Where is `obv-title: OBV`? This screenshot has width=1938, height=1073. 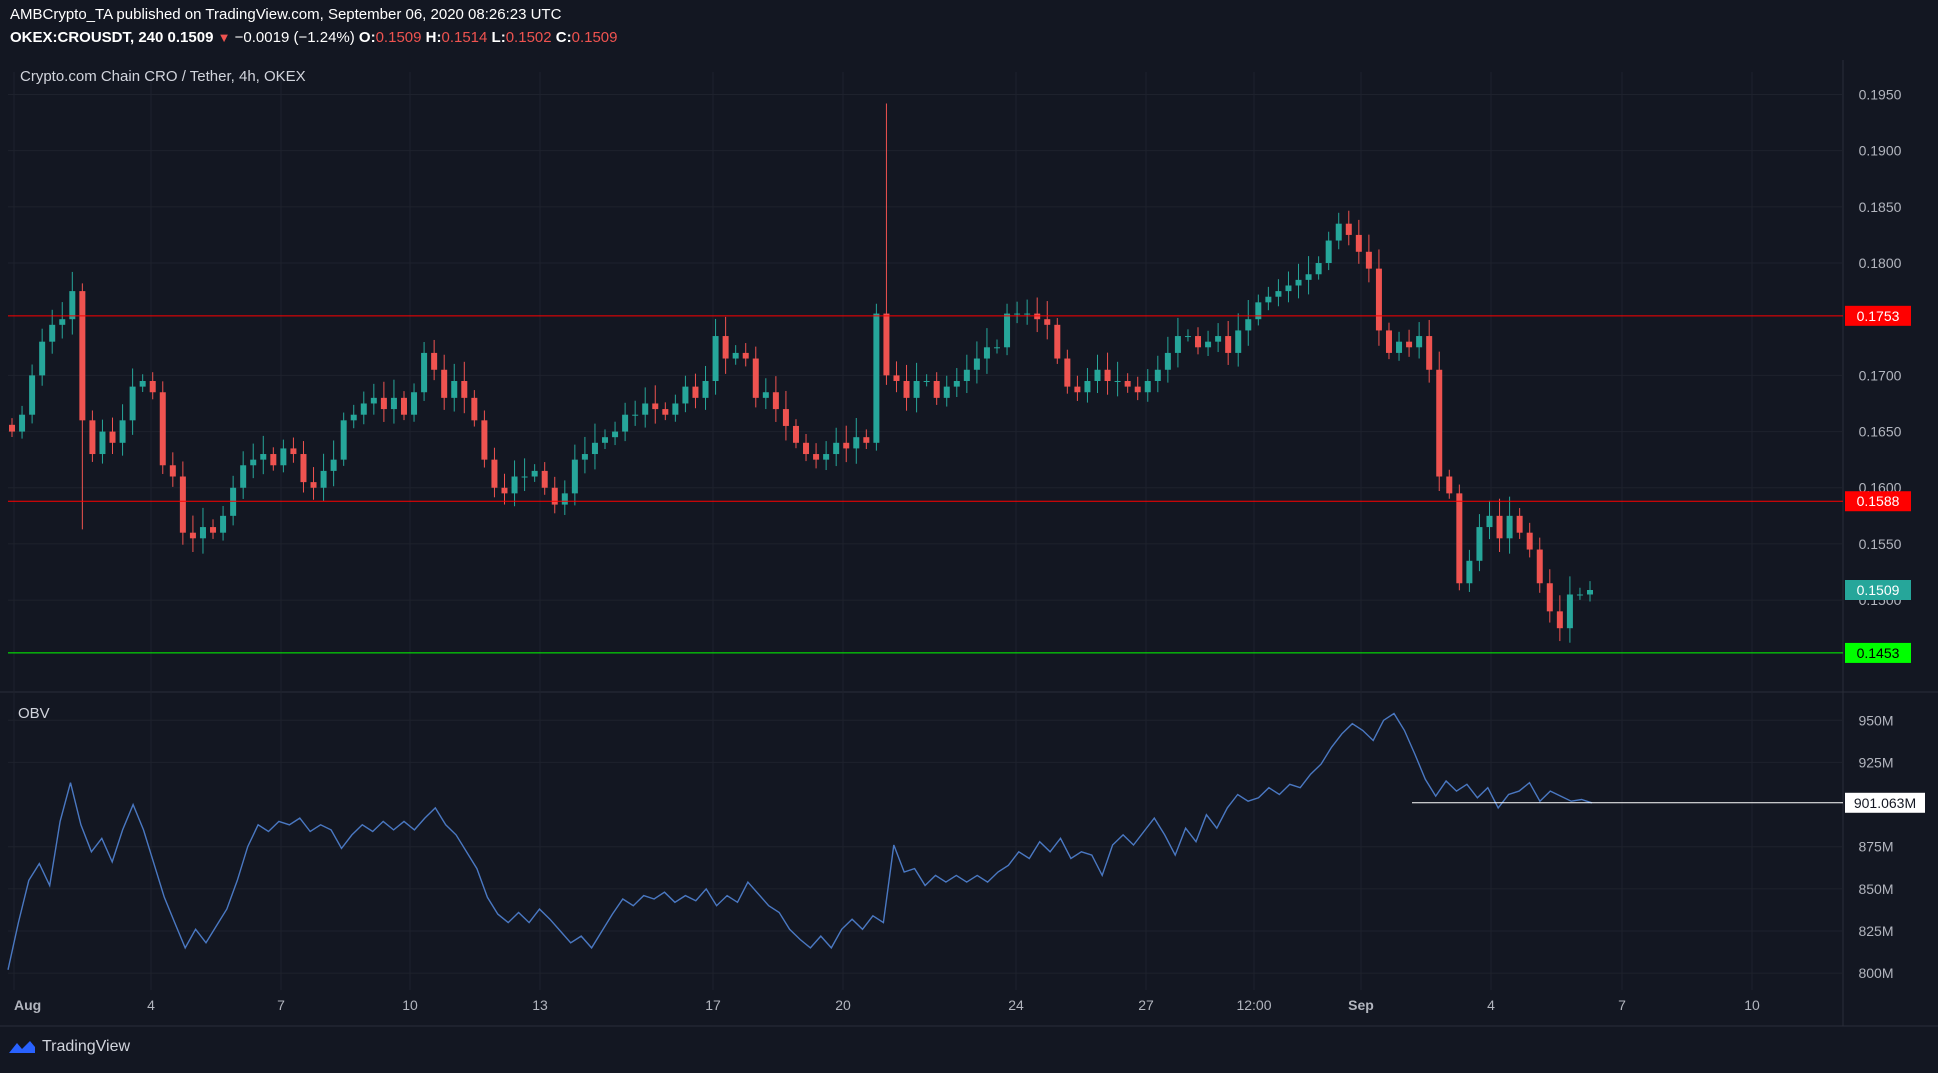
obv-title: OBV is located at coordinates (34, 713).